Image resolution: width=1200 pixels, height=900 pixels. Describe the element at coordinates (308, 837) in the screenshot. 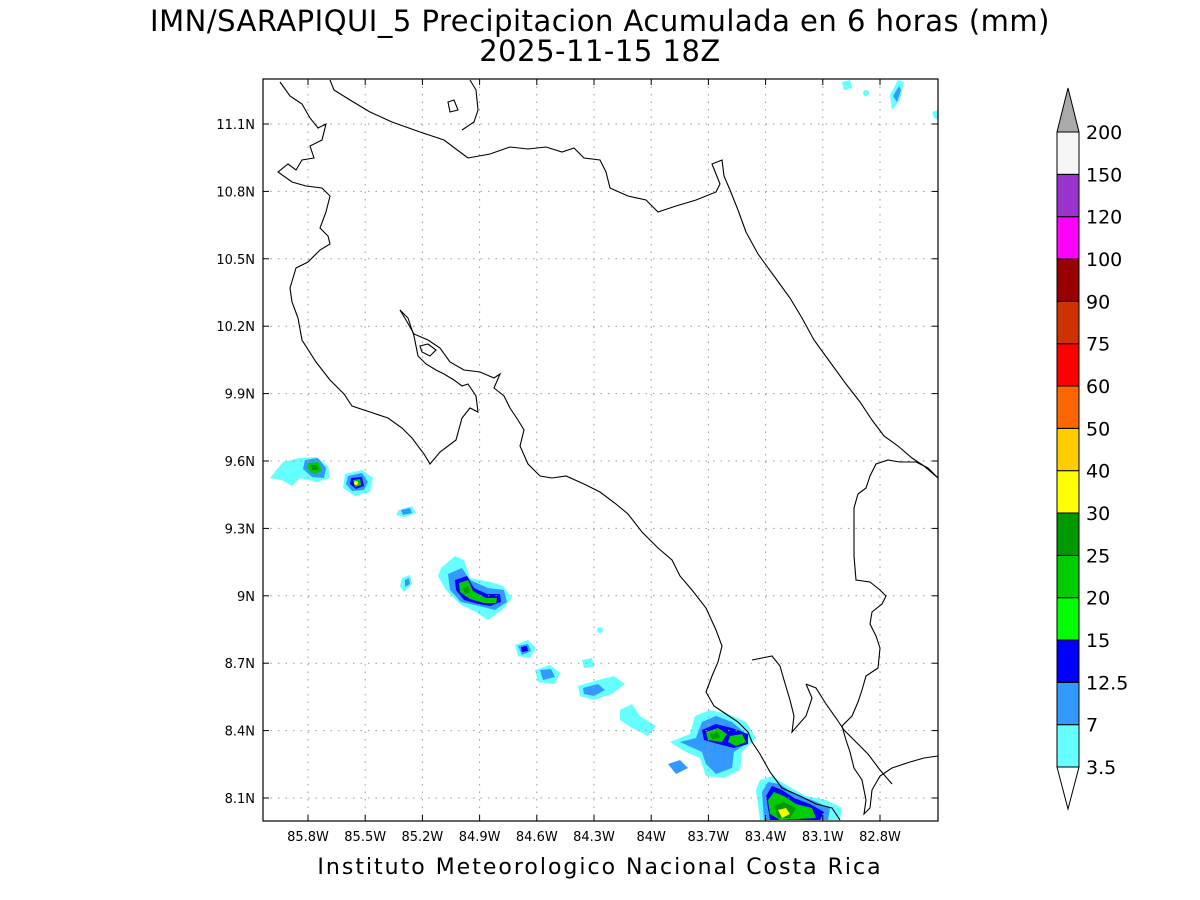

I see `x-tick-label: 85.8W` at that location.